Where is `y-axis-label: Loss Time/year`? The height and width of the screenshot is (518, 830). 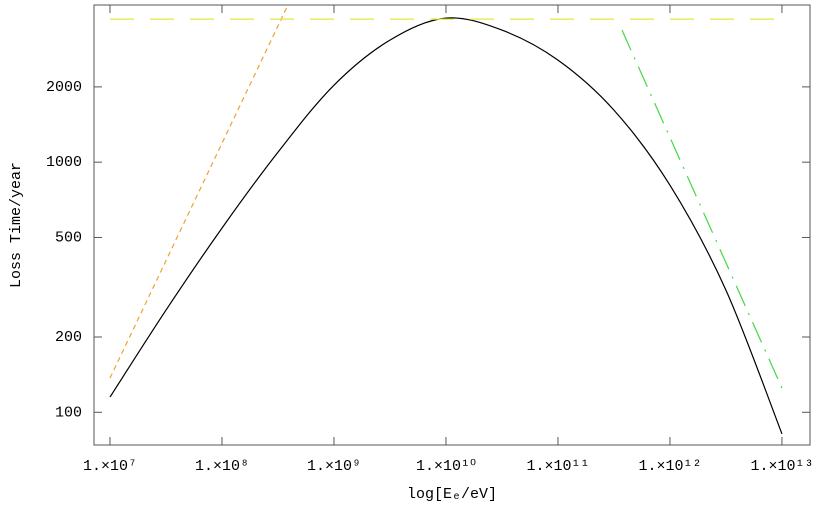
y-axis-label: Loss Time/year is located at coordinates (16, 225).